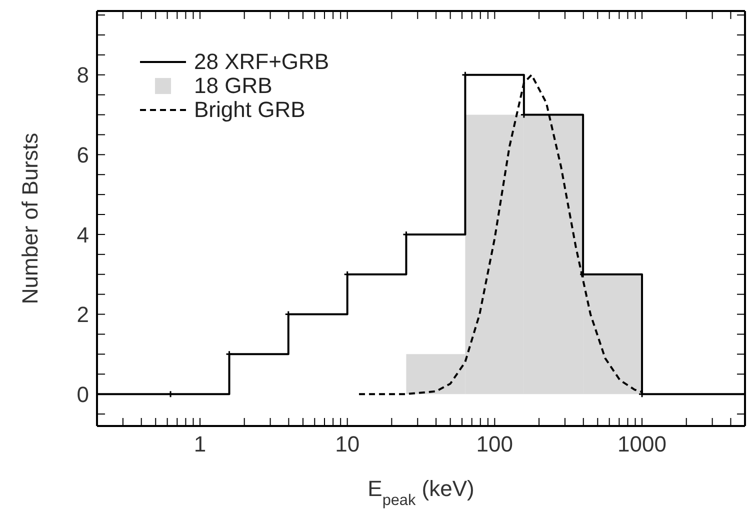 This screenshot has width=748, height=514. What do you see at coordinates (250, 109) in the screenshot?
I see `legend-label: Bright GRB` at bounding box center [250, 109].